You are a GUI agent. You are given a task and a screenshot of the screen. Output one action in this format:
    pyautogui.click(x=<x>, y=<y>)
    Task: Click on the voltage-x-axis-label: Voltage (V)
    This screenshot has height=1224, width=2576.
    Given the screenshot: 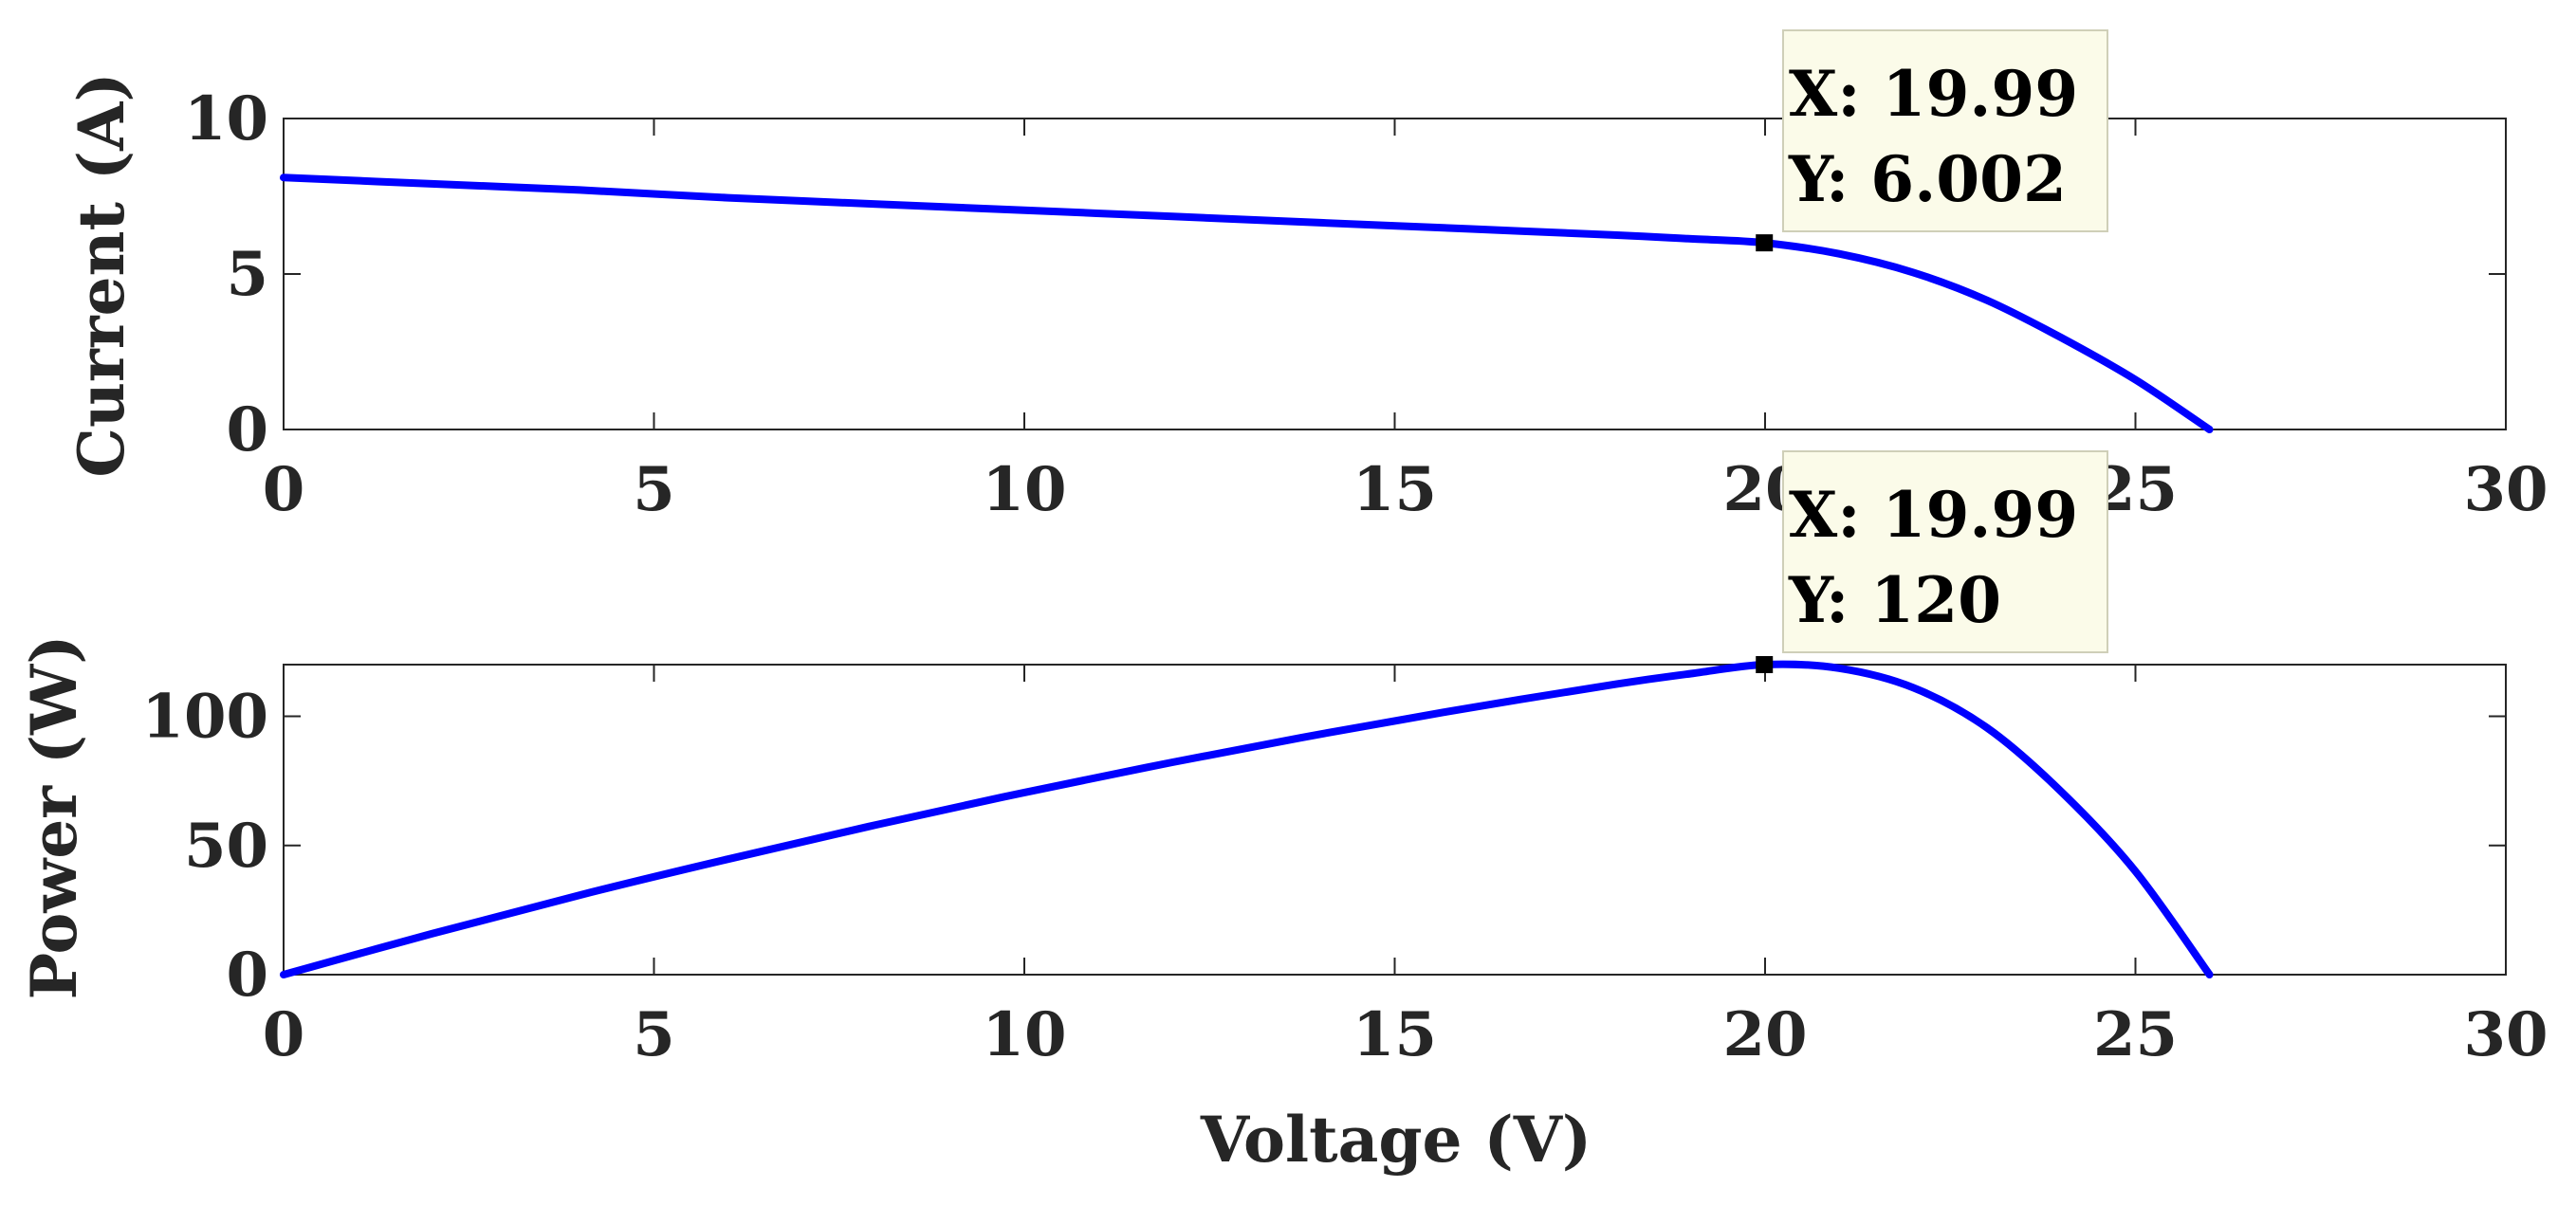 What is the action you would take?
    pyautogui.click(x=1396, y=1140)
    